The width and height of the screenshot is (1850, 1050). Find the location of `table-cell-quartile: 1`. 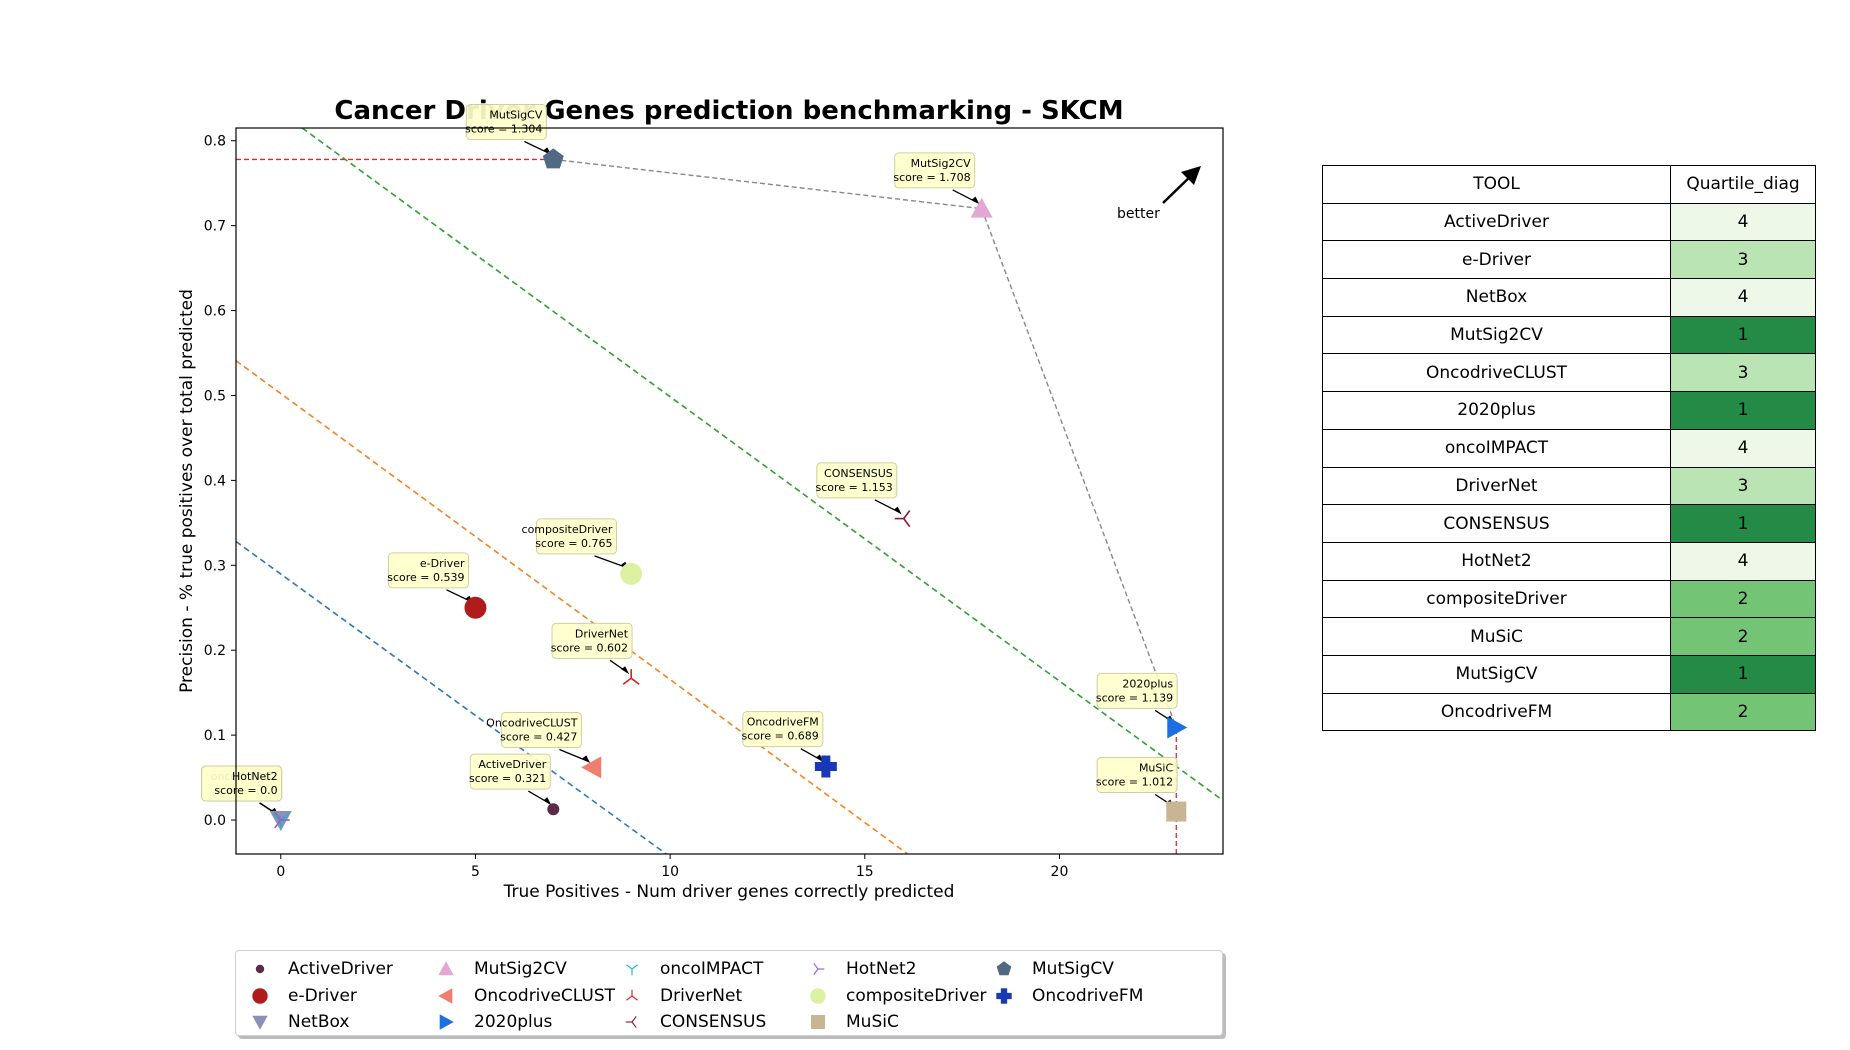

table-cell-quartile: 1 is located at coordinates (1743, 674).